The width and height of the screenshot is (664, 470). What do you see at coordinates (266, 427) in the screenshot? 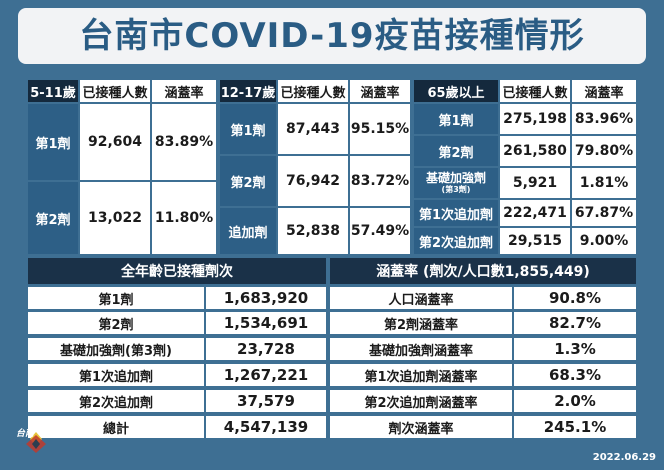
I see `all-ages-row-value: 4,547,139` at bounding box center [266, 427].